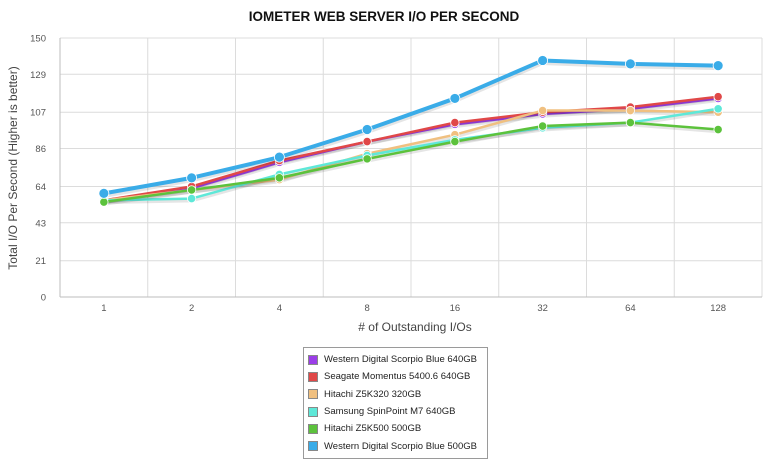 The width and height of the screenshot is (768, 474). I want to click on legend-item: Western Digital Scorpio Blue 640GB, so click(395, 359).